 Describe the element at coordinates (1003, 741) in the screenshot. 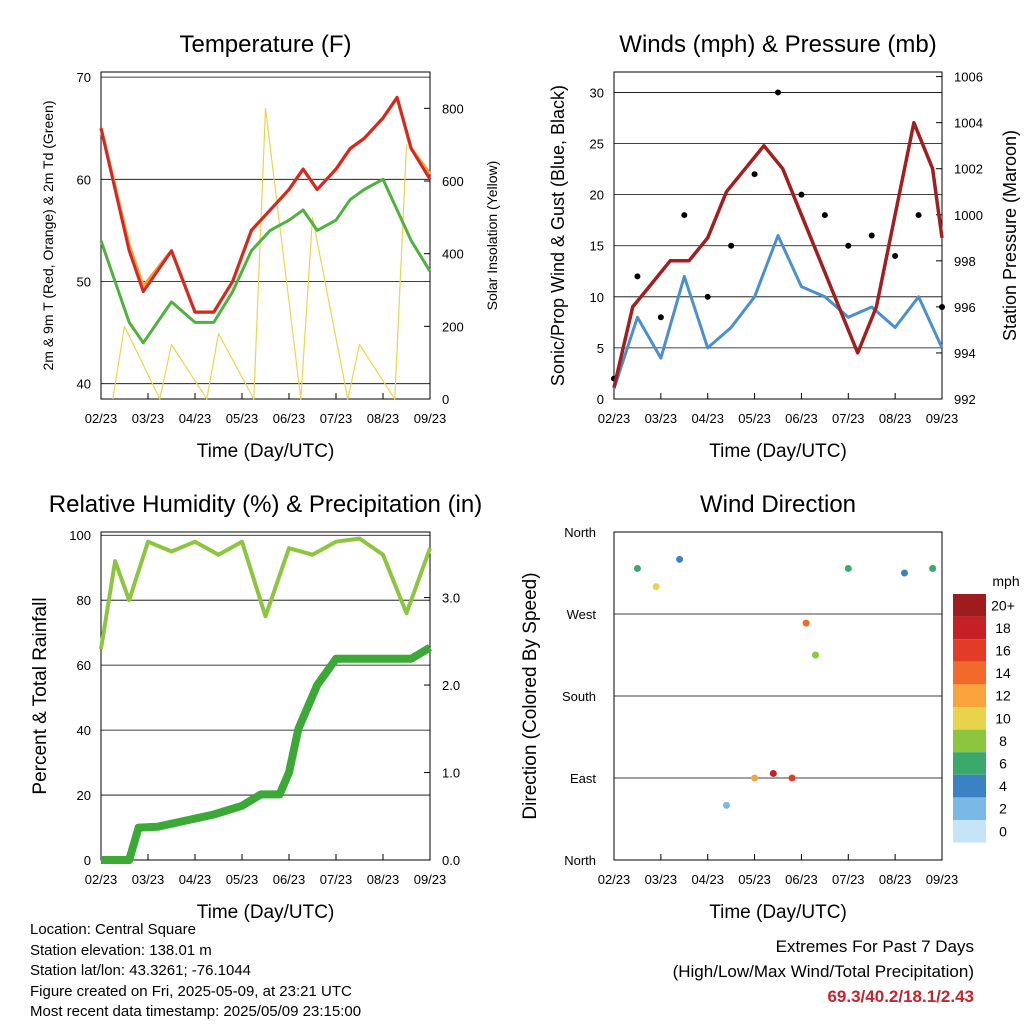

I see `legend-label: 8` at that location.